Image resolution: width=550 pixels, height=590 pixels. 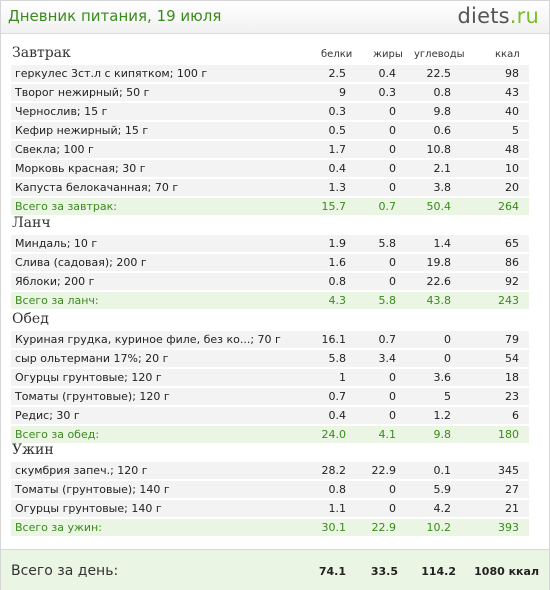 I want to click on food-row-name: Морковь красная; 30 г, so click(x=80, y=168).